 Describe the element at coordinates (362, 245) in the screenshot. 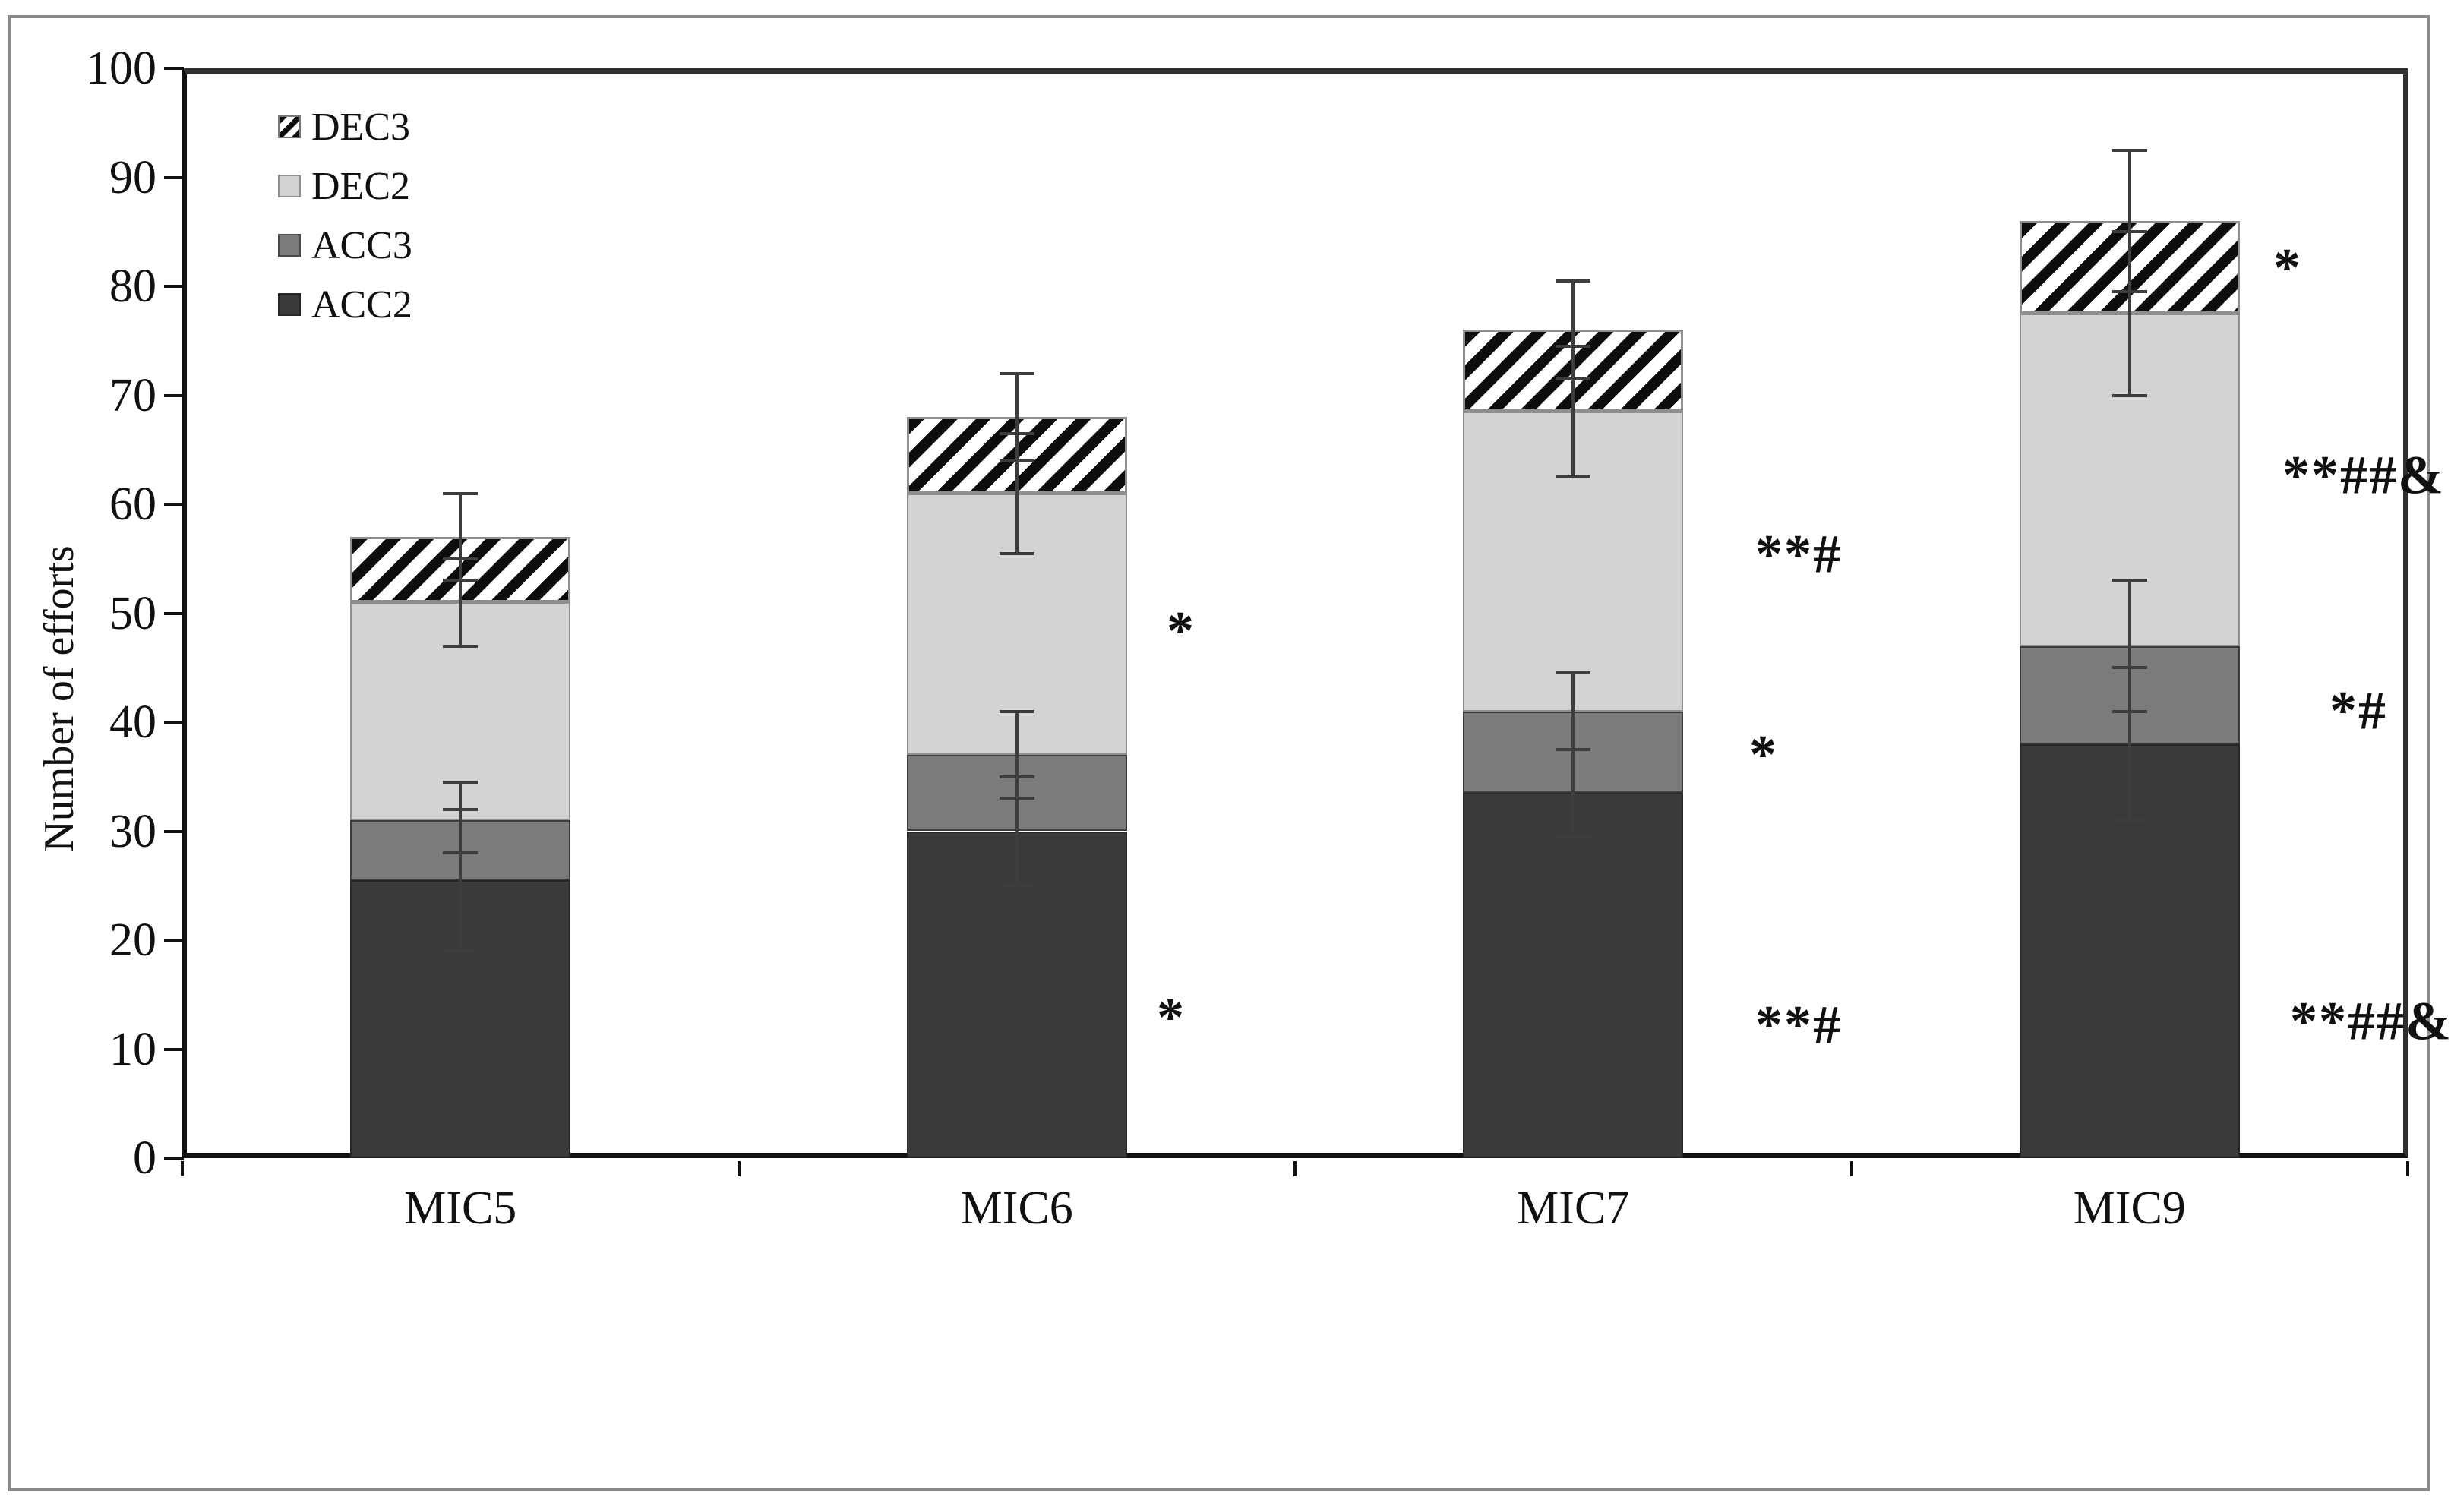

I see `legend-label: ACC3` at that location.